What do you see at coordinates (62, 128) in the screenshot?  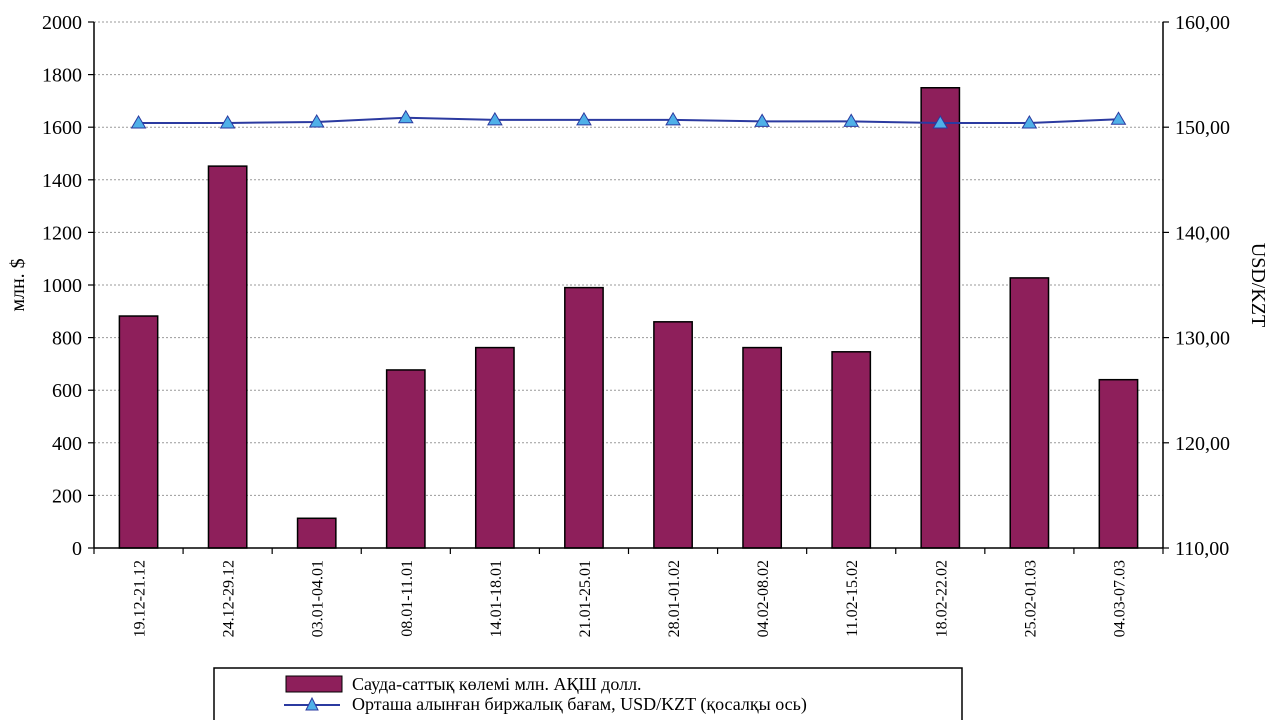 I see `y-tick-label: 1600` at bounding box center [62, 128].